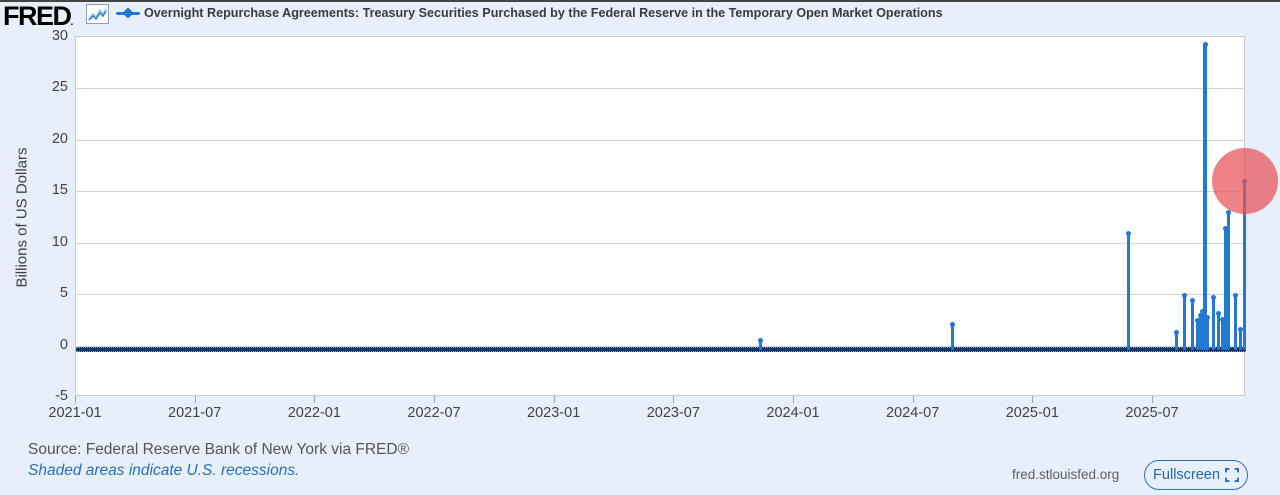 The width and height of the screenshot is (1280, 495). Describe the element at coordinates (59, 87) in the screenshot. I see `y-tick-label: 25` at that location.